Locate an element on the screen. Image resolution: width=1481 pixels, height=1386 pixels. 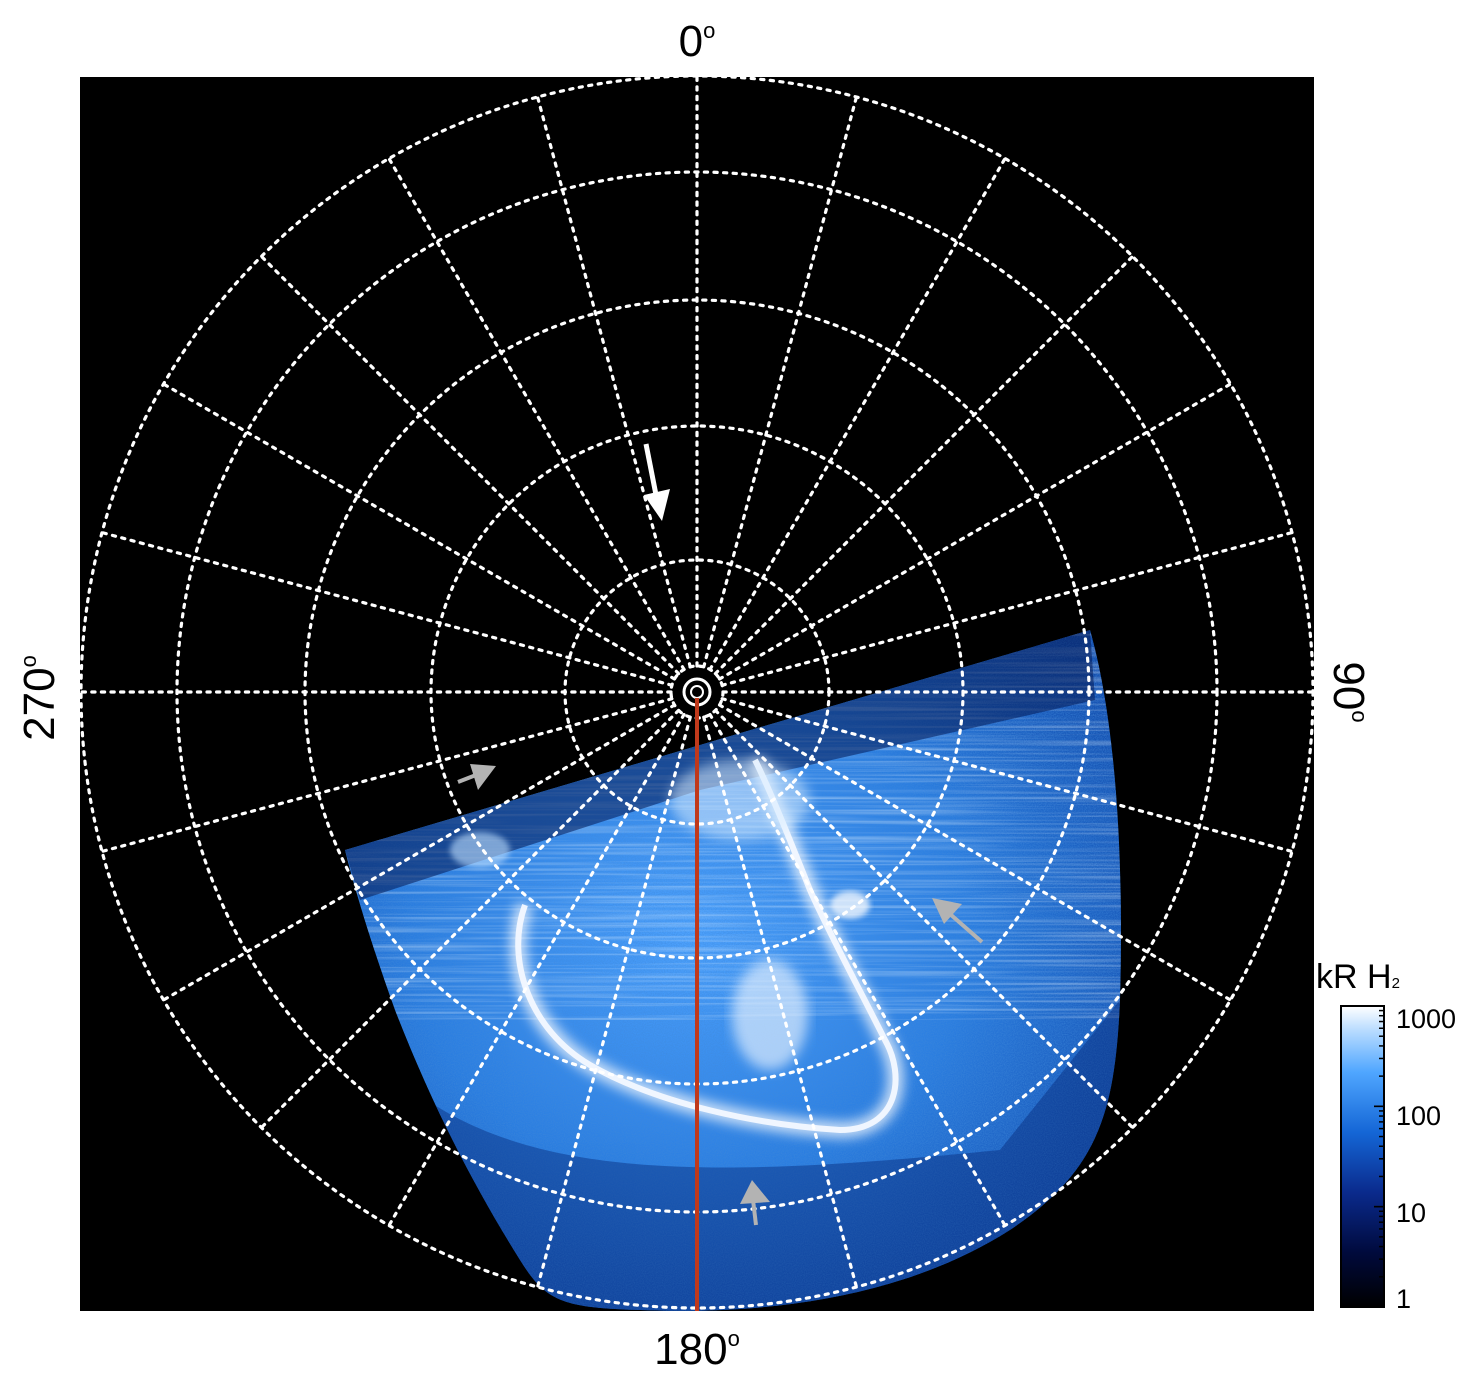
longitude-label-left: 270o is located at coordinates (39, 698).